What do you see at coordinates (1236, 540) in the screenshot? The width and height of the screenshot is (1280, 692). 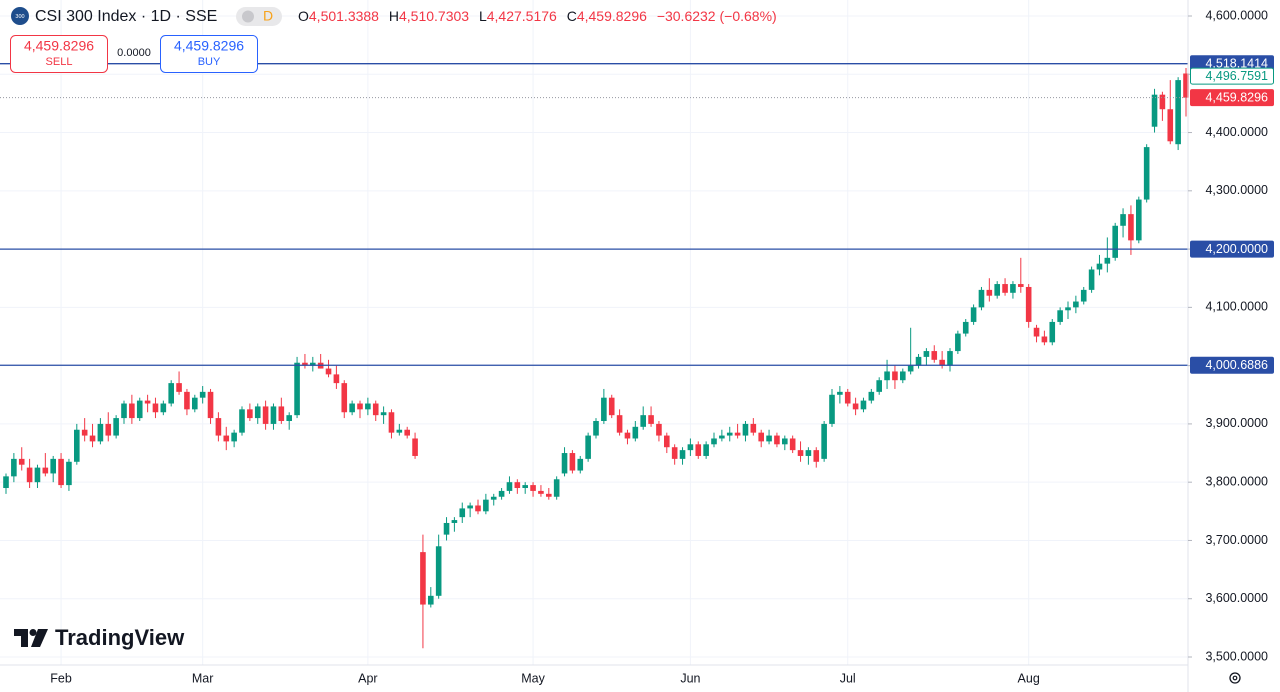 I see `y-tick-label: 3,700.0000` at bounding box center [1236, 540].